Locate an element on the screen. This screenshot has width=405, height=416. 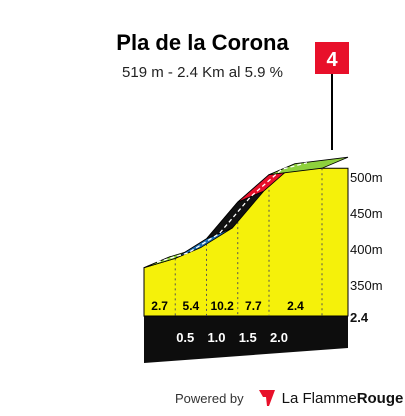
brand-name-light: La Flamme is located at coordinates (319, 398).